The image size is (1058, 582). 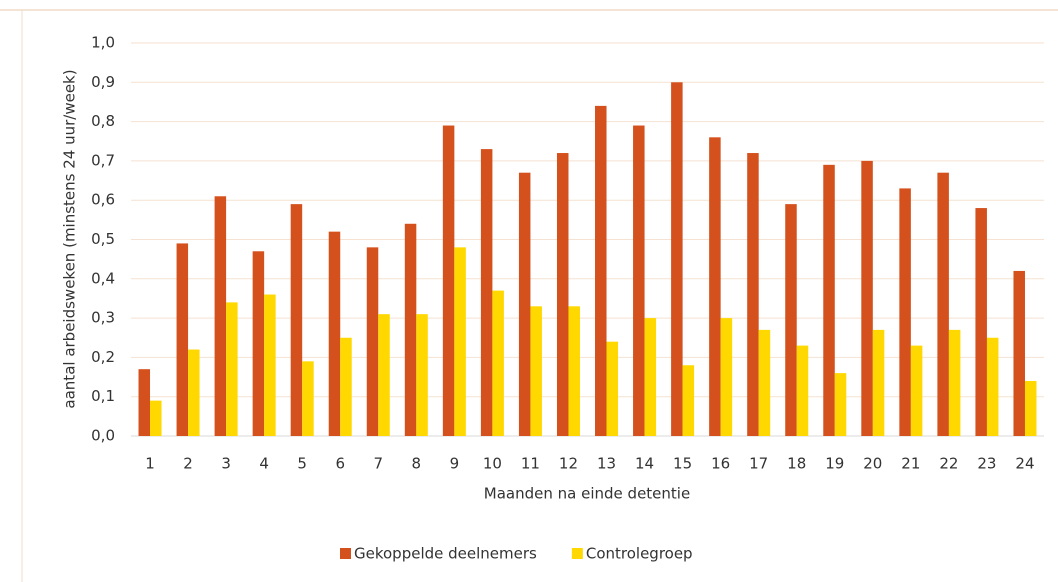 I want to click on y-tick-label: 0,5, so click(x=103, y=239).